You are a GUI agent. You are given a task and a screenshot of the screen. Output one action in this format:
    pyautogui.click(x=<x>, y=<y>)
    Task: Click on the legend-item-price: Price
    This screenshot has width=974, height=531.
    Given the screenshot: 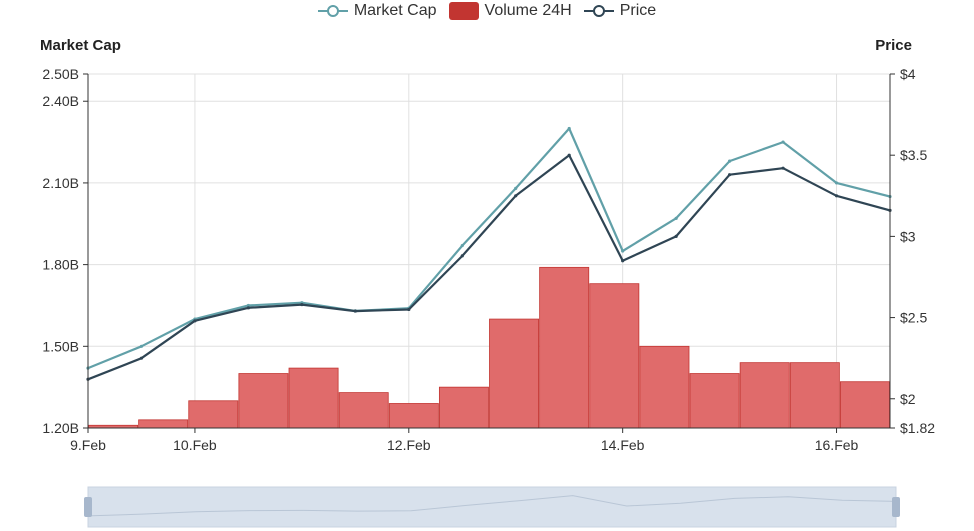 What is the action you would take?
    pyautogui.click(x=620, y=11)
    